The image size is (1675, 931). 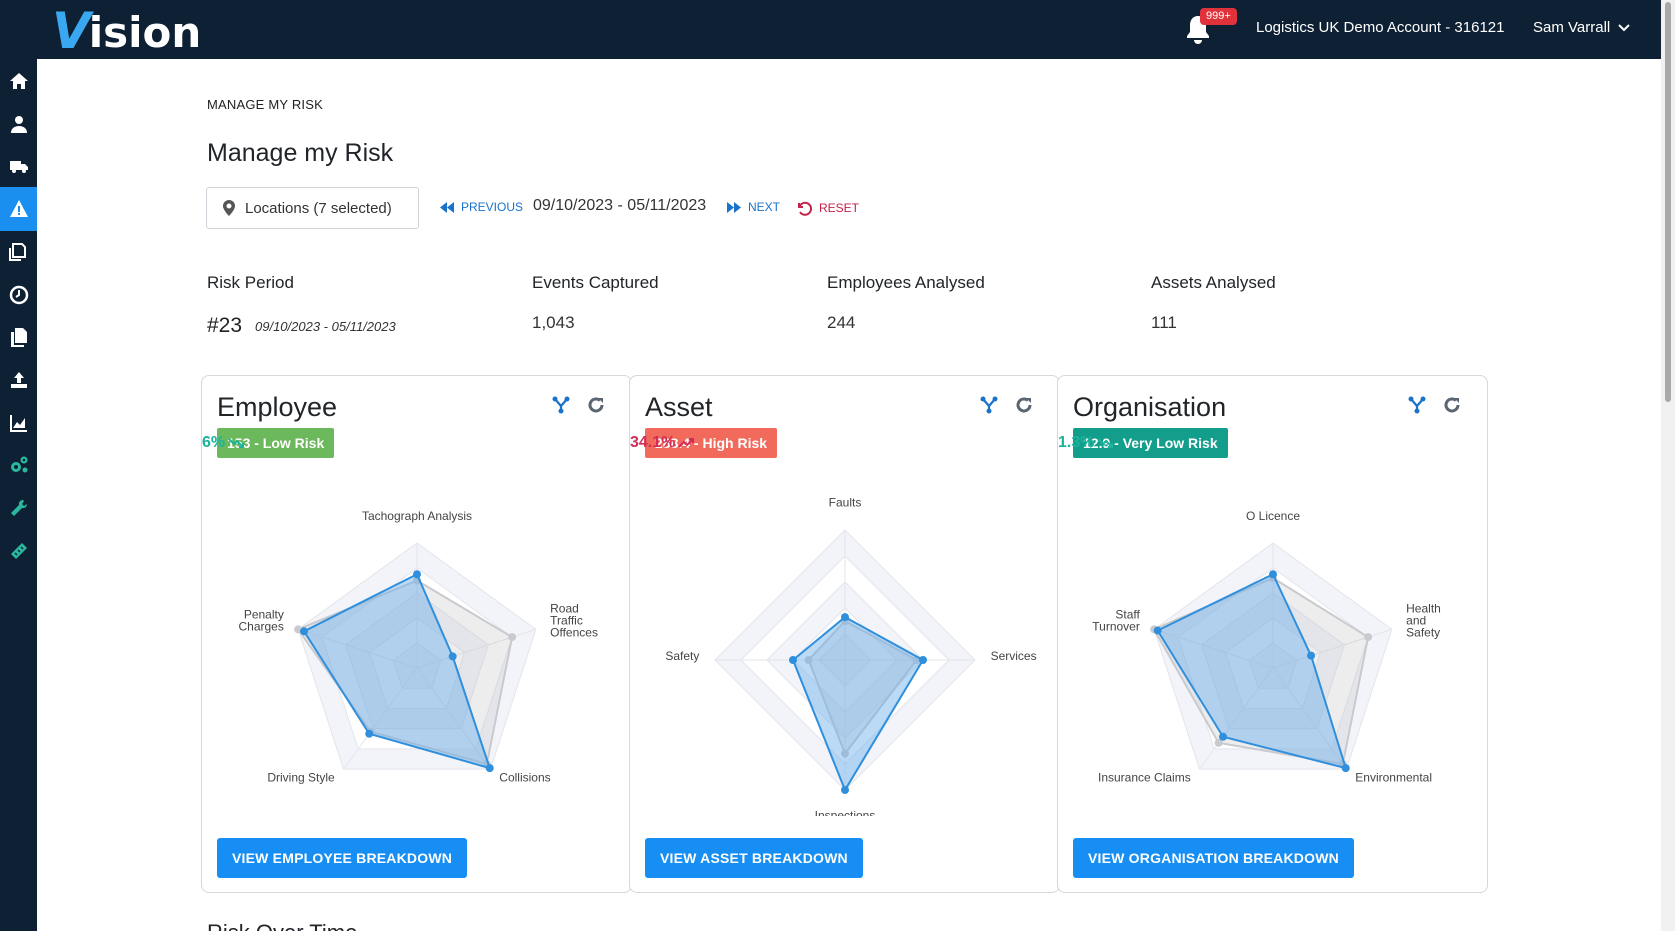 What do you see at coordinates (1076, 442) in the screenshot?
I see `risk-change-value: 1.3%` at bounding box center [1076, 442].